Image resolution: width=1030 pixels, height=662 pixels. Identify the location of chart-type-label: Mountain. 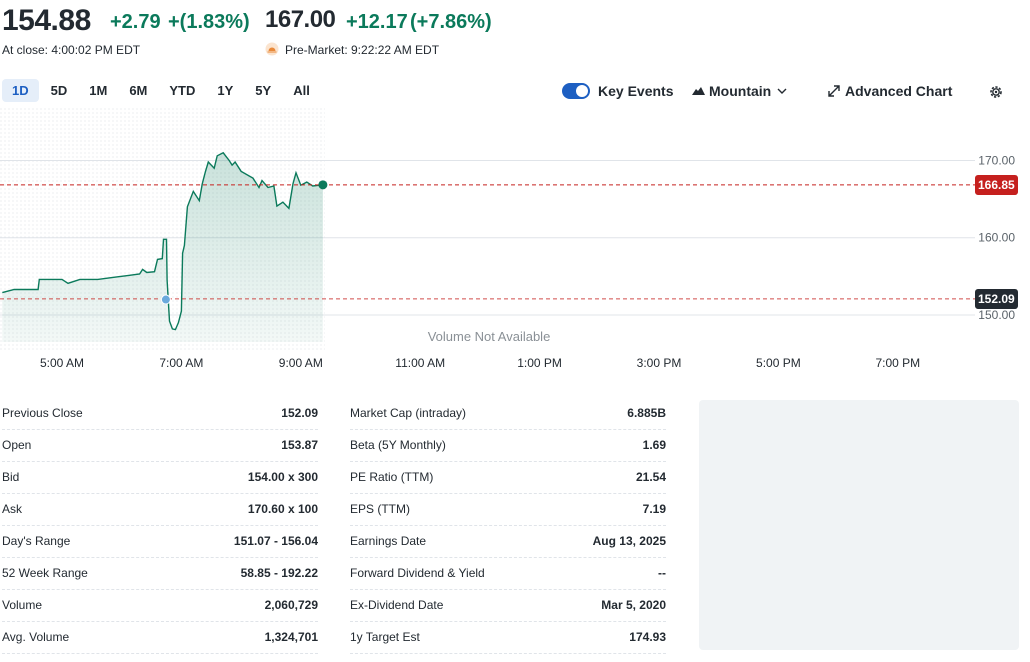
(740, 91).